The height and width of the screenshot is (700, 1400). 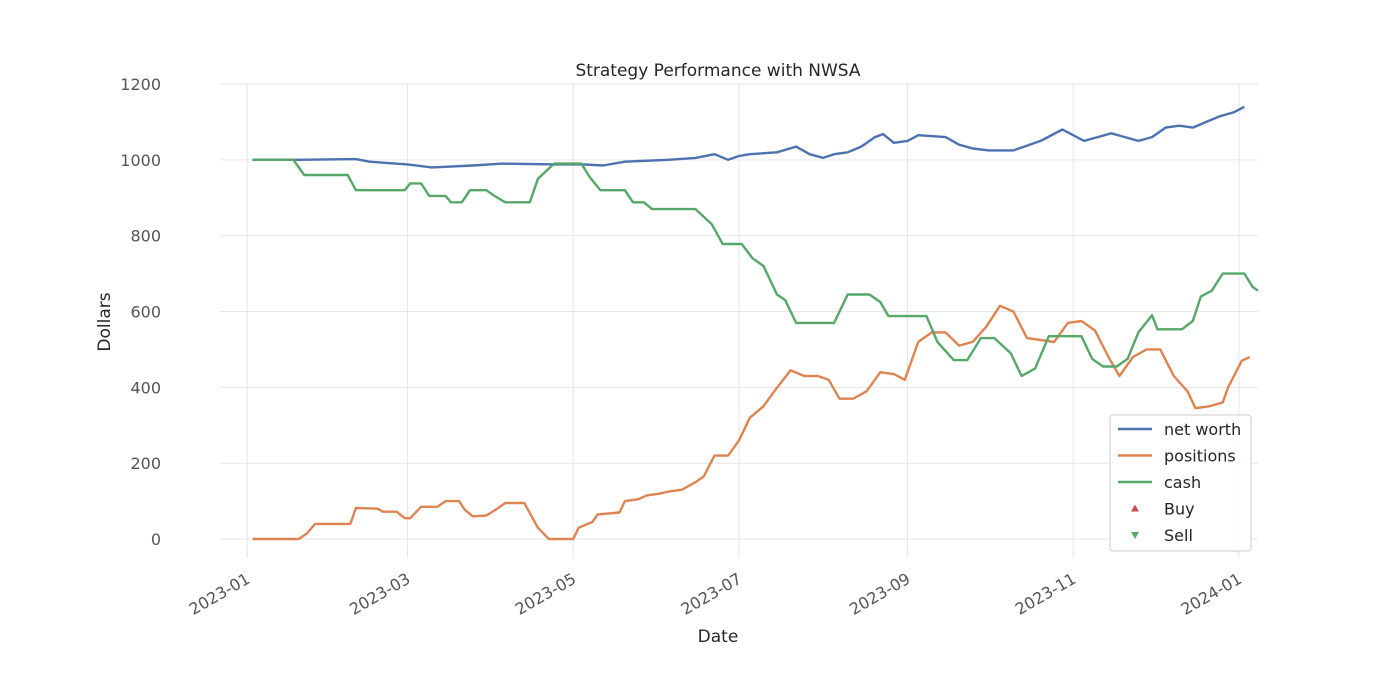 What do you see at coordinates (1178, 535) in the screenshot?
I see `legend-label: Sell` at bounding box center [1178, 535].